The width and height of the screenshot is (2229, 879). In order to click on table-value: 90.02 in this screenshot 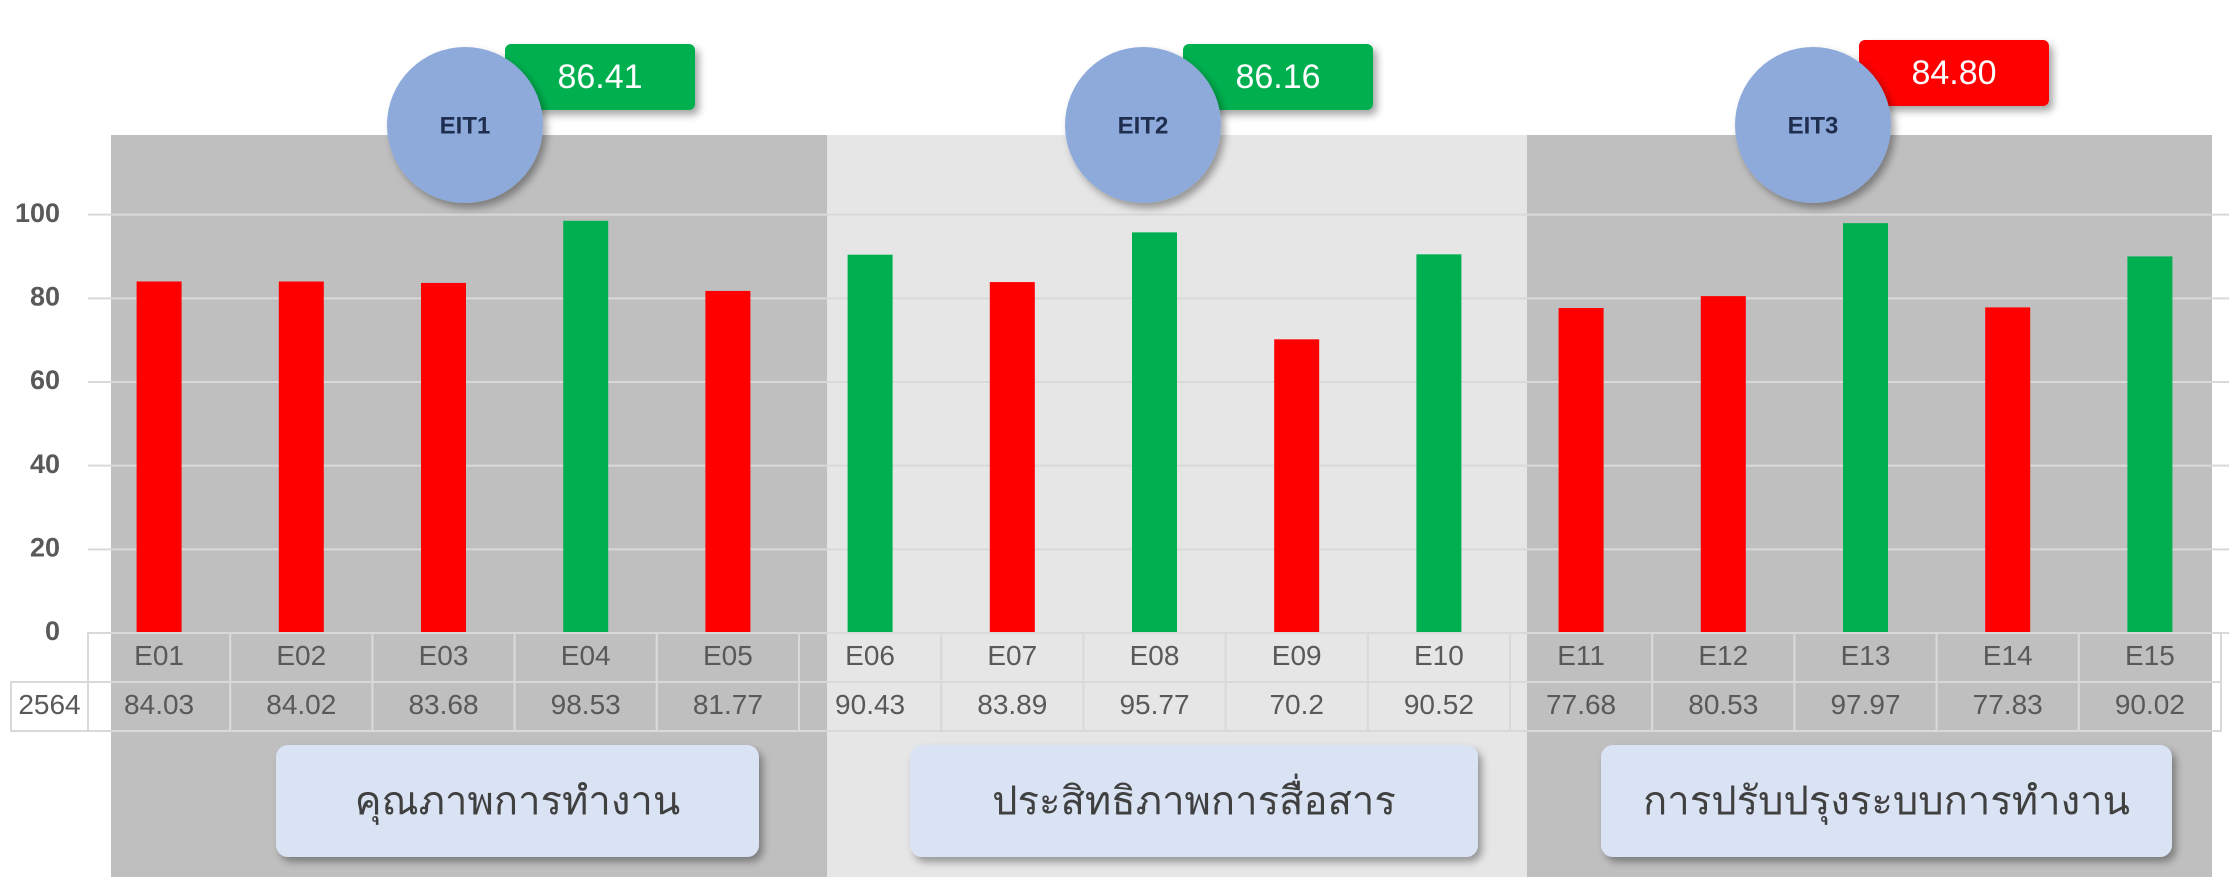, I will do `click(2150, 704)`.